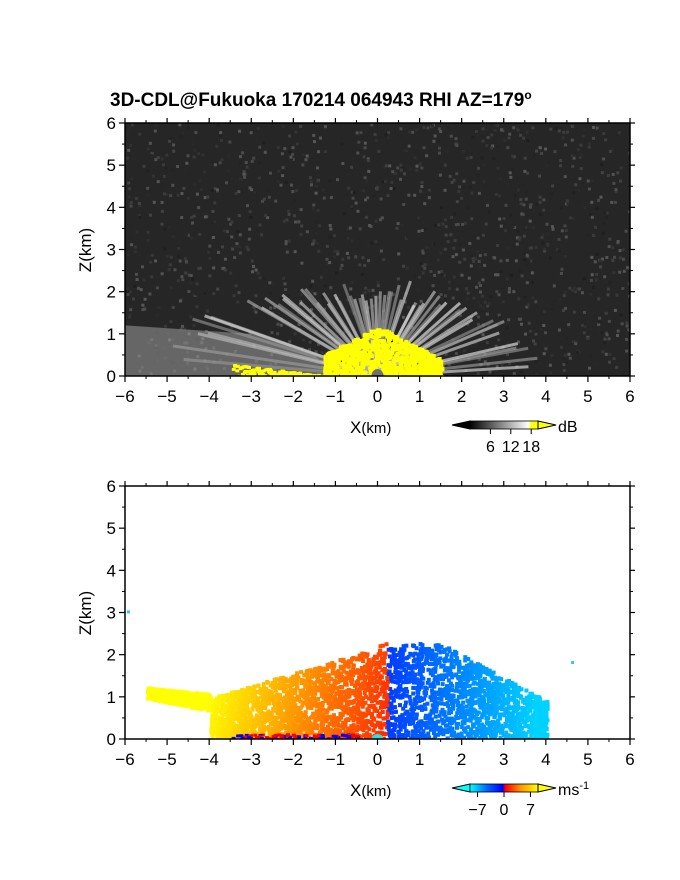  What do you see at coordinates (461, 396) in the screenshot?
I see `x-tick-label: 2` at bounding box center [461, 396].